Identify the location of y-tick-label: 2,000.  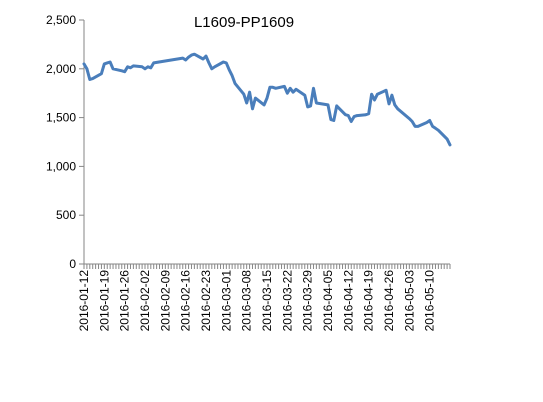
(61, 69).